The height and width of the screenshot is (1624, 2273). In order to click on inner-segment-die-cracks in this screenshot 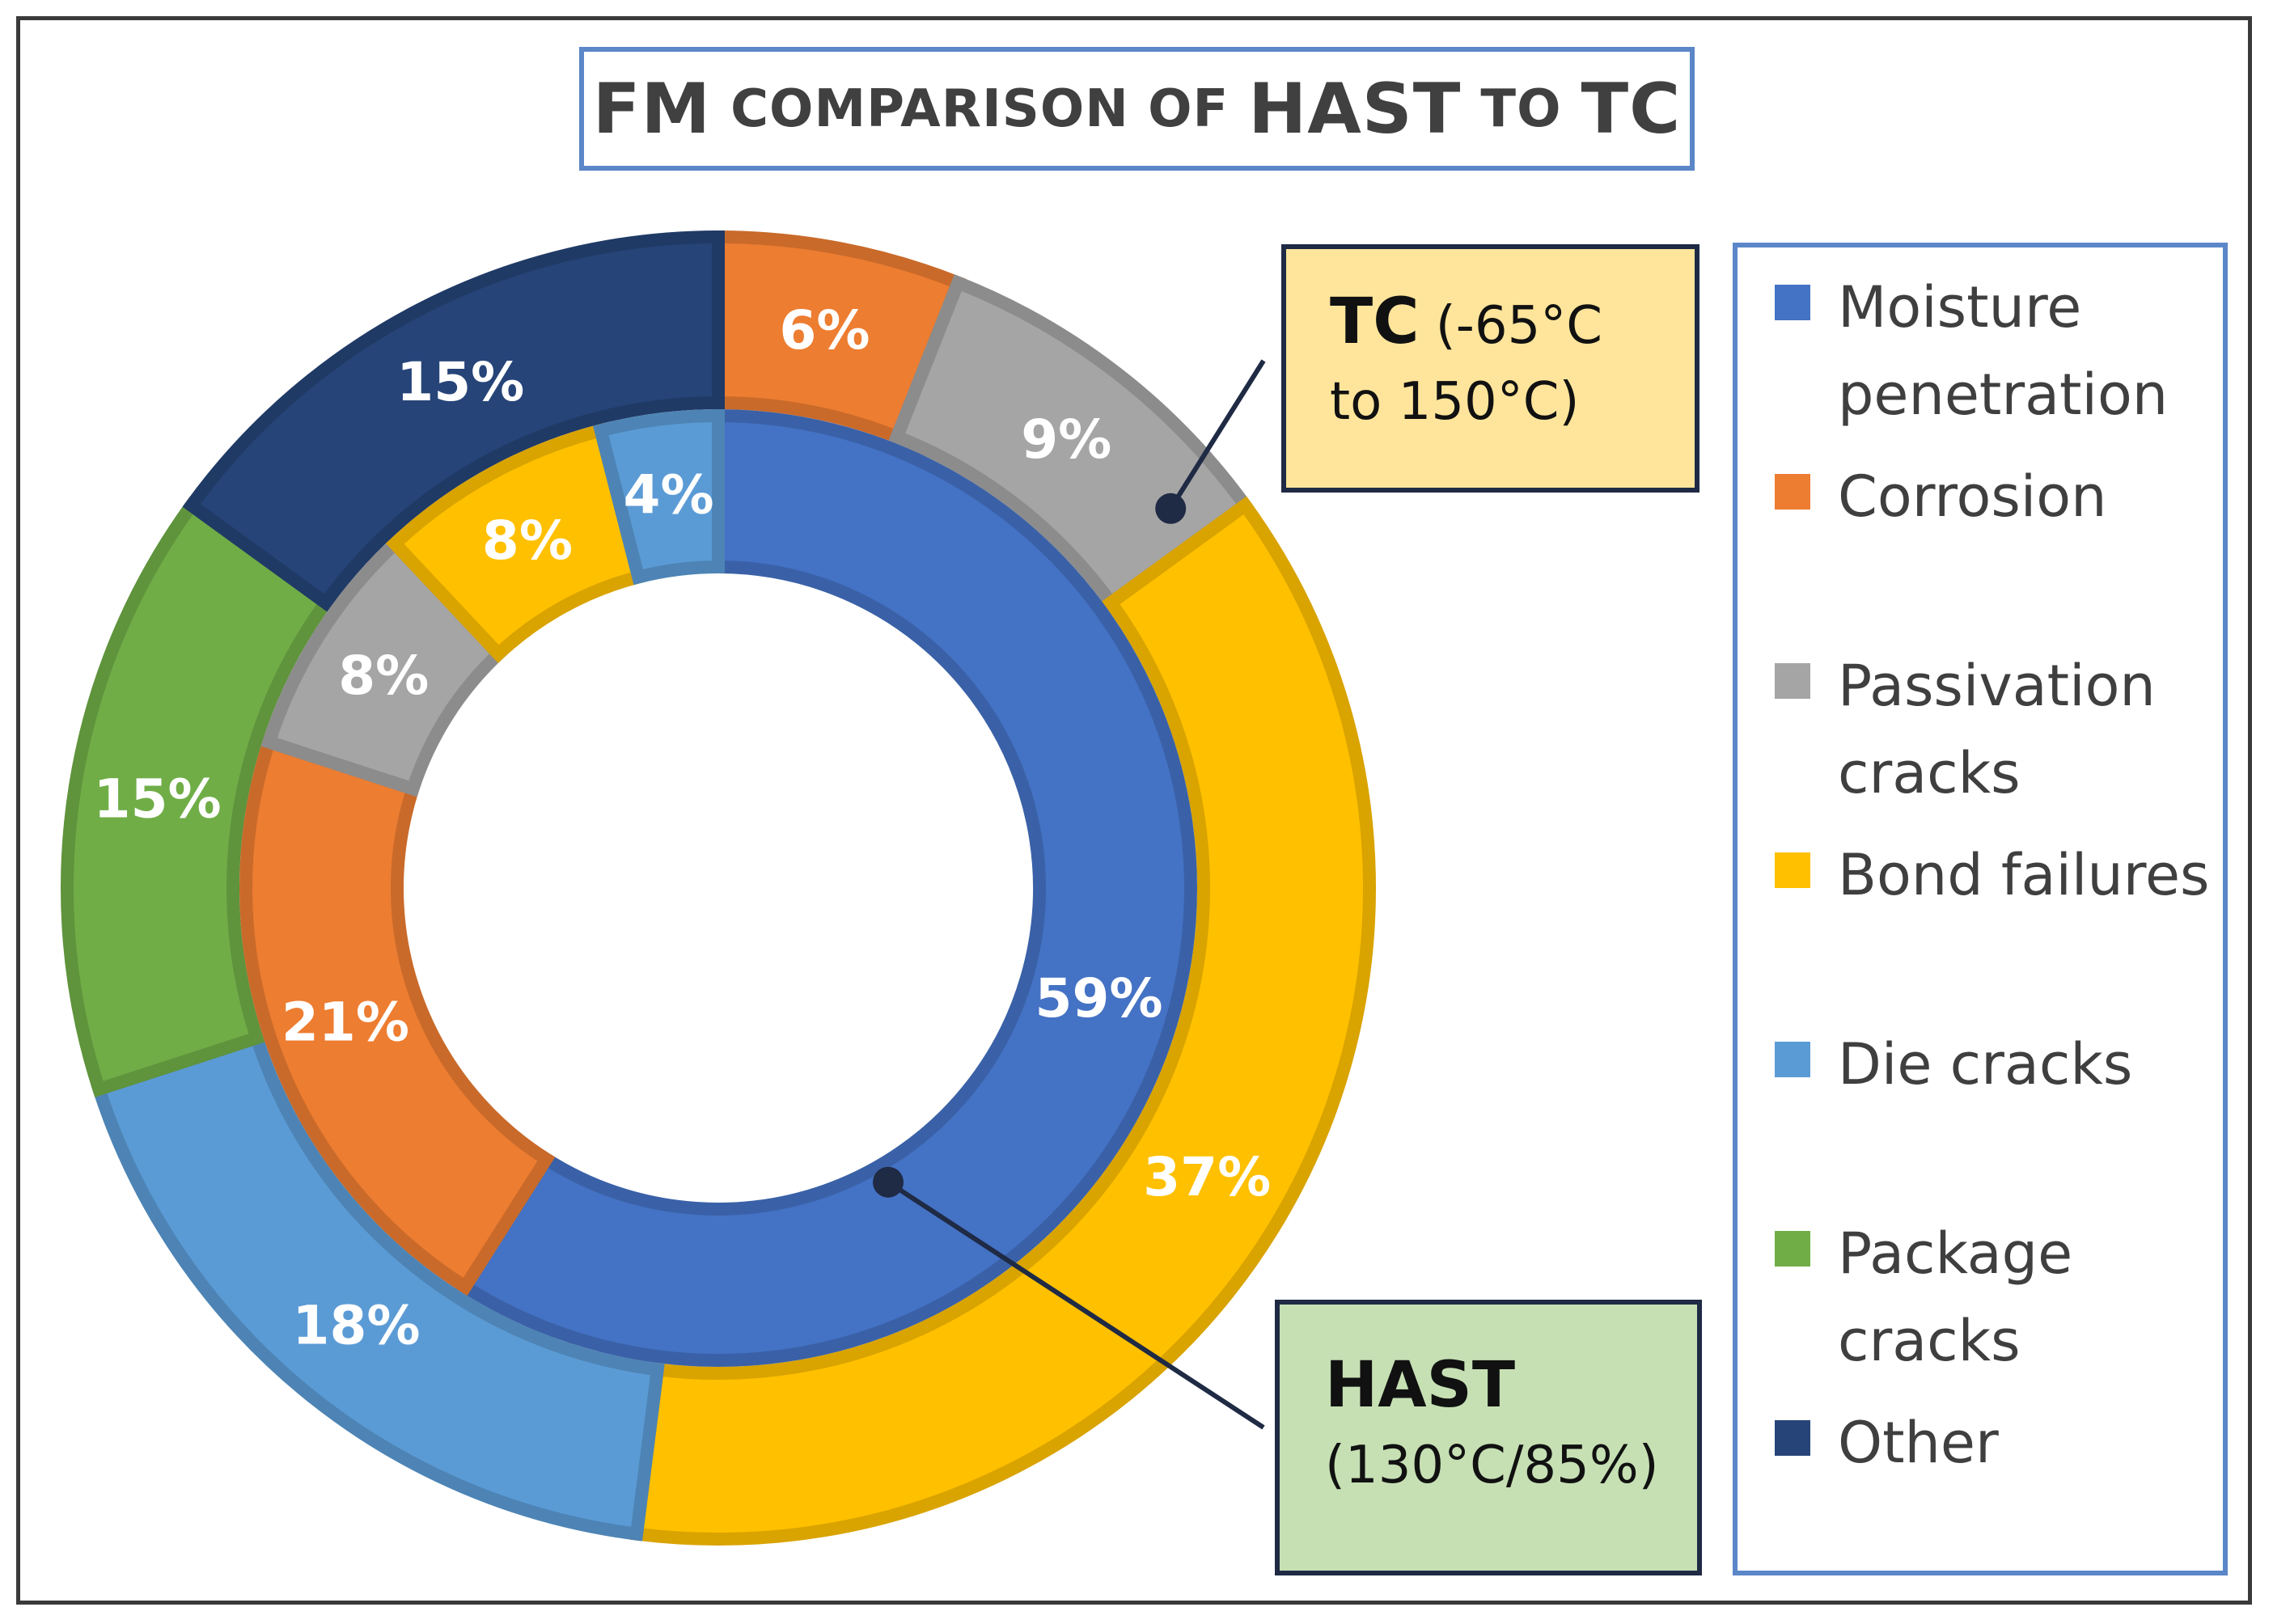, I will do `click(659, 497)`.